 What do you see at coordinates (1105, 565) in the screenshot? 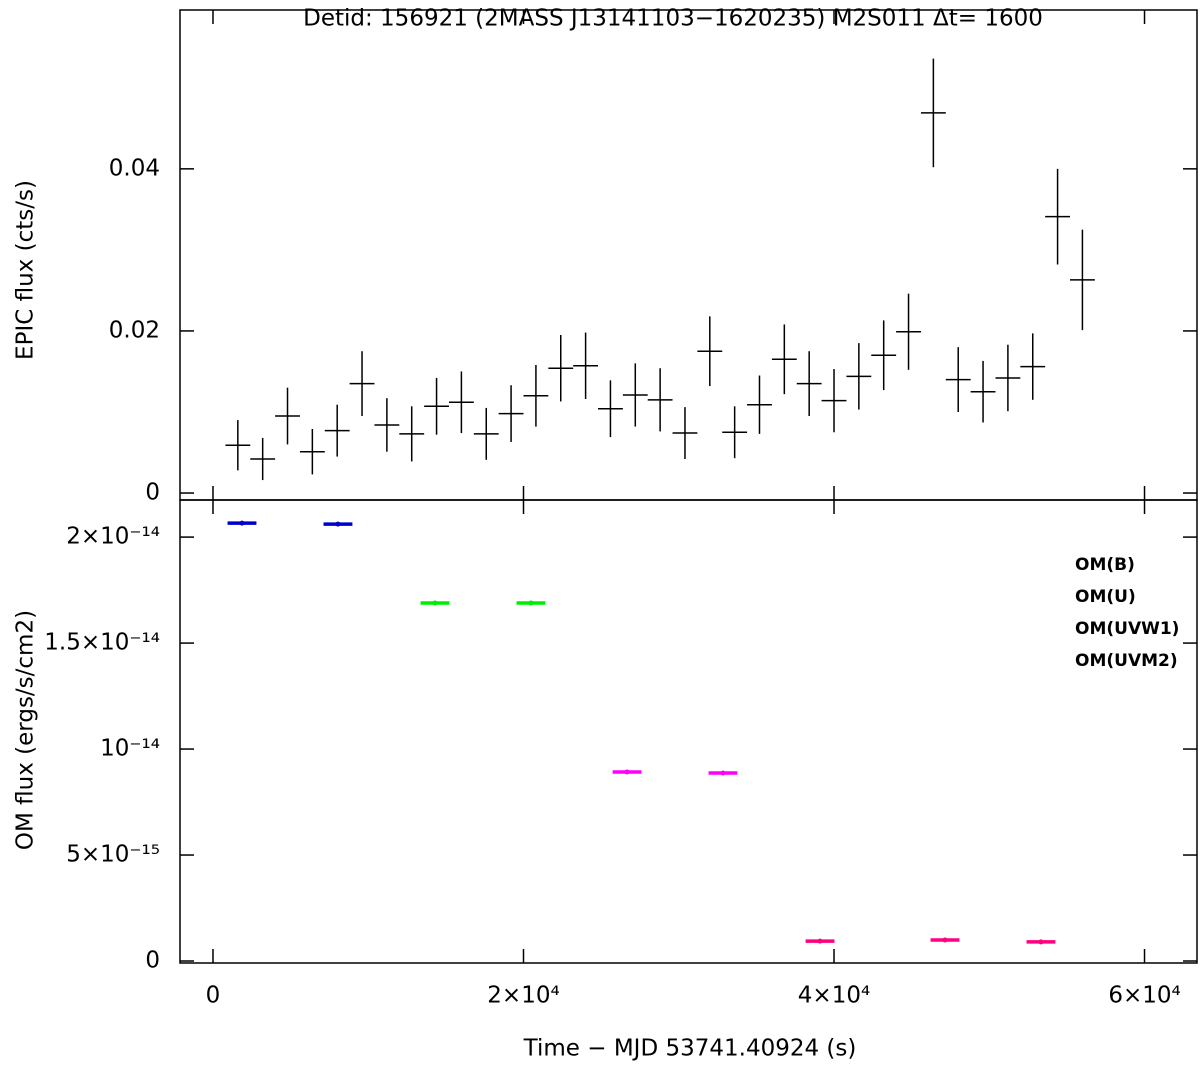
I see `legend-label: OM(B)` at bounding box center [1105, 565].